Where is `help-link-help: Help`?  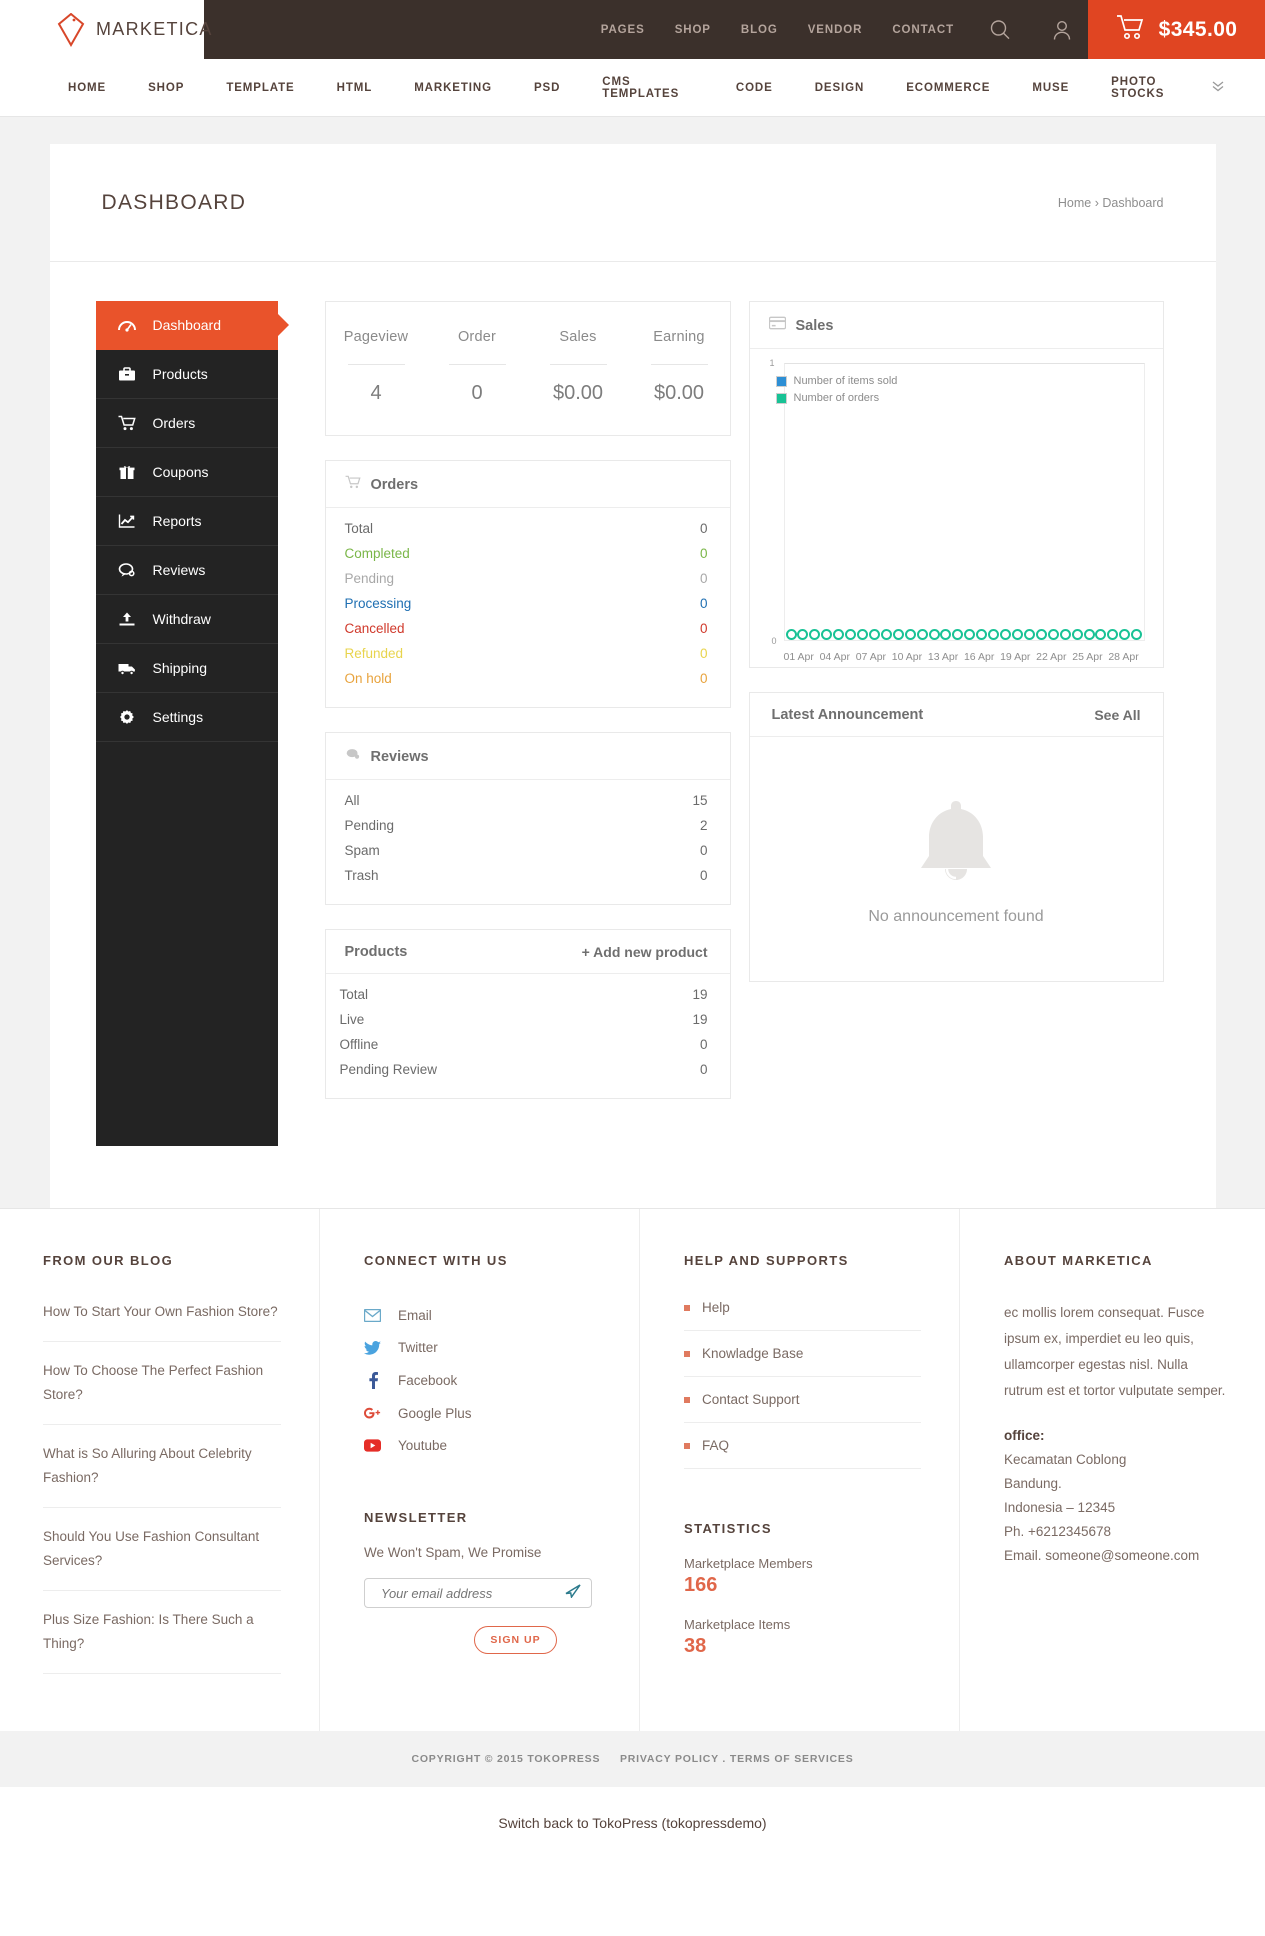
help-link-help: Help is located at coordinates (802, 1315).